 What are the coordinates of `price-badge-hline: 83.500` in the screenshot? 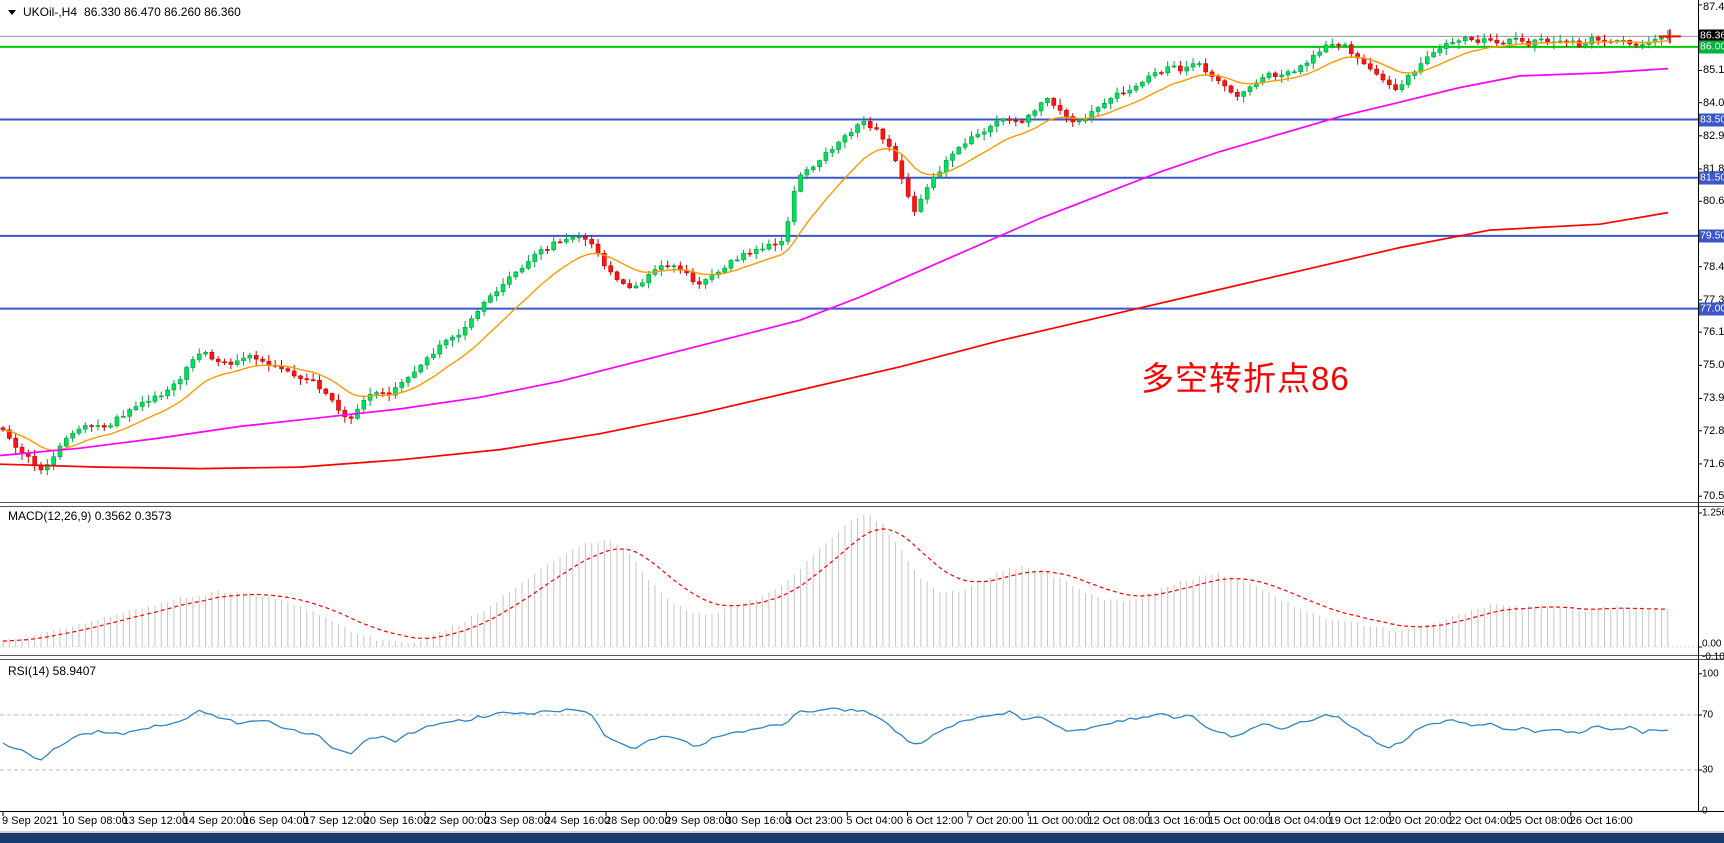 It's located at (1711, 120).